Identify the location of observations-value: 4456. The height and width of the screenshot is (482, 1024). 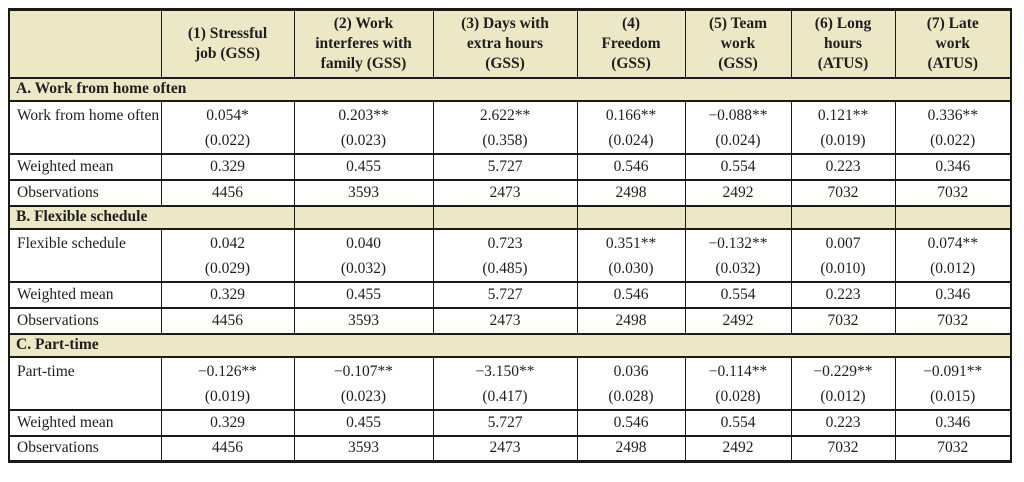
(227, 448).